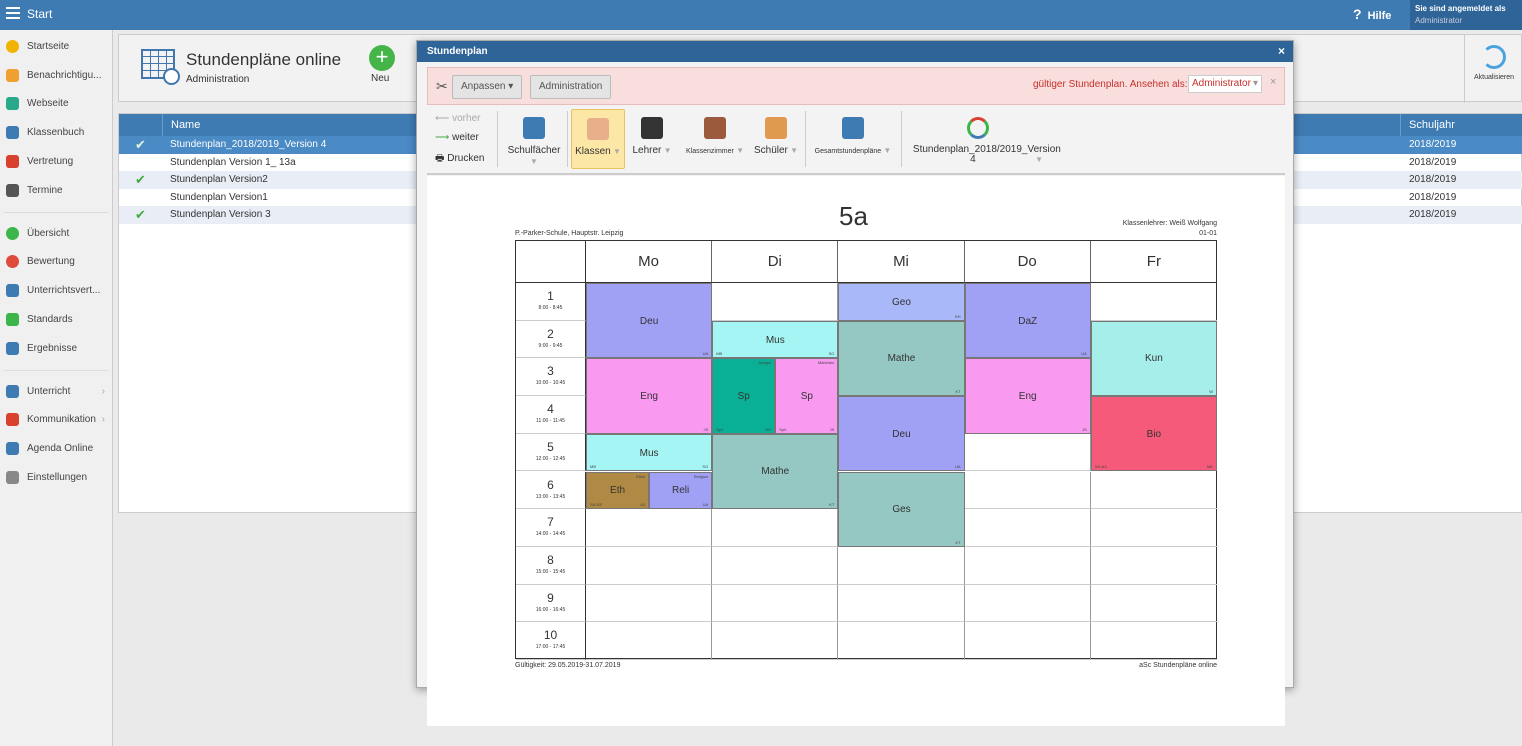 This screenshot has width=1522, height=746. I want to click on period-label: 5 12:00 - 12:45, so click(551, 452).